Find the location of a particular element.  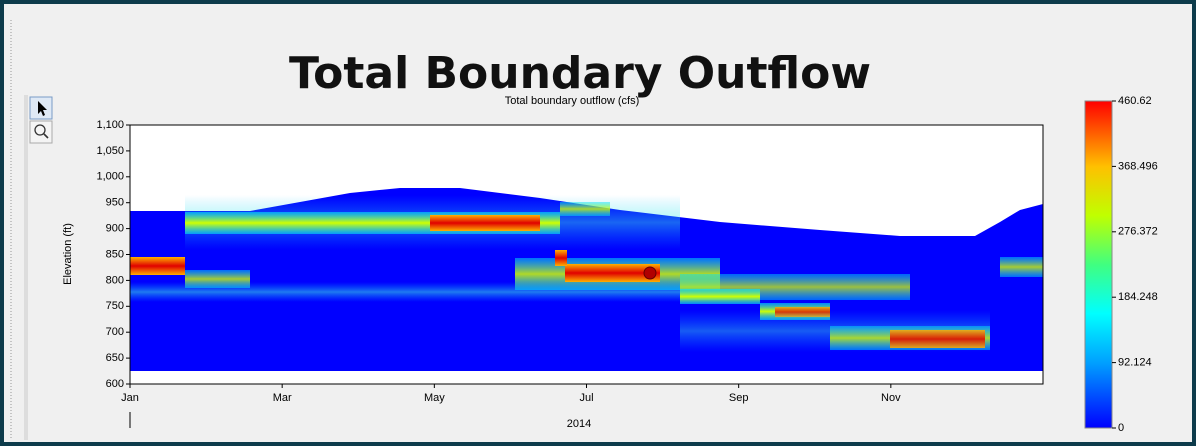

x-axis-label: 2014 is located at coordinates (579, 424).